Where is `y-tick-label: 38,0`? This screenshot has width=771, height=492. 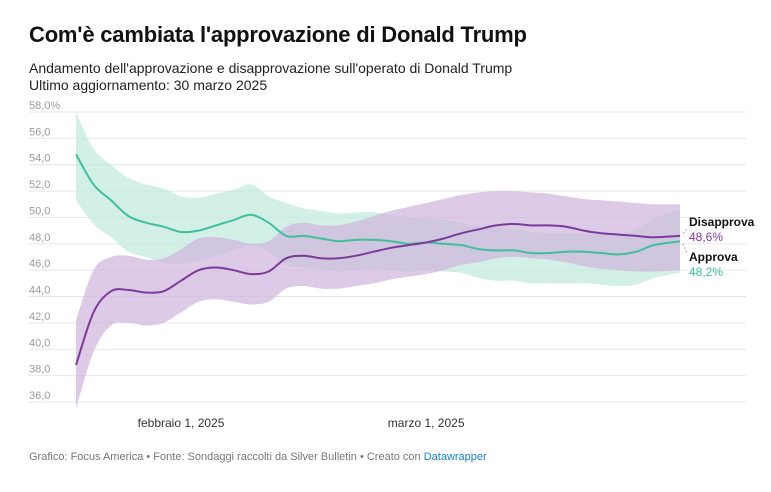 y-tick-label: 38,0 is located at coordinates (39, 370).